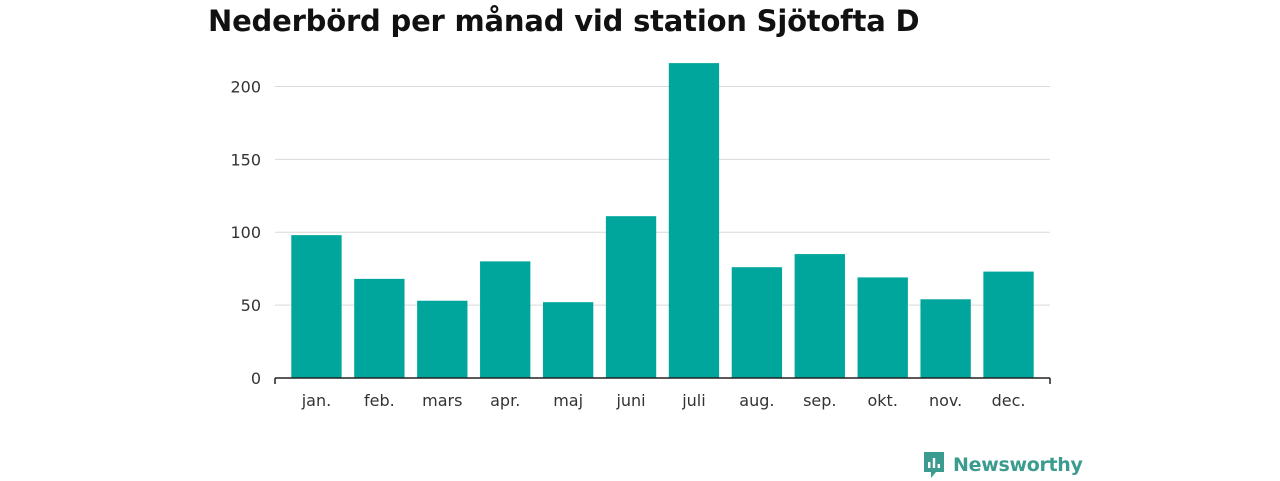 The height and width of the screenshot is (481, 1280). Describe the element at coordinates (819, 400) in the screenshot. I see `x-tick-label: sep.` at that location.